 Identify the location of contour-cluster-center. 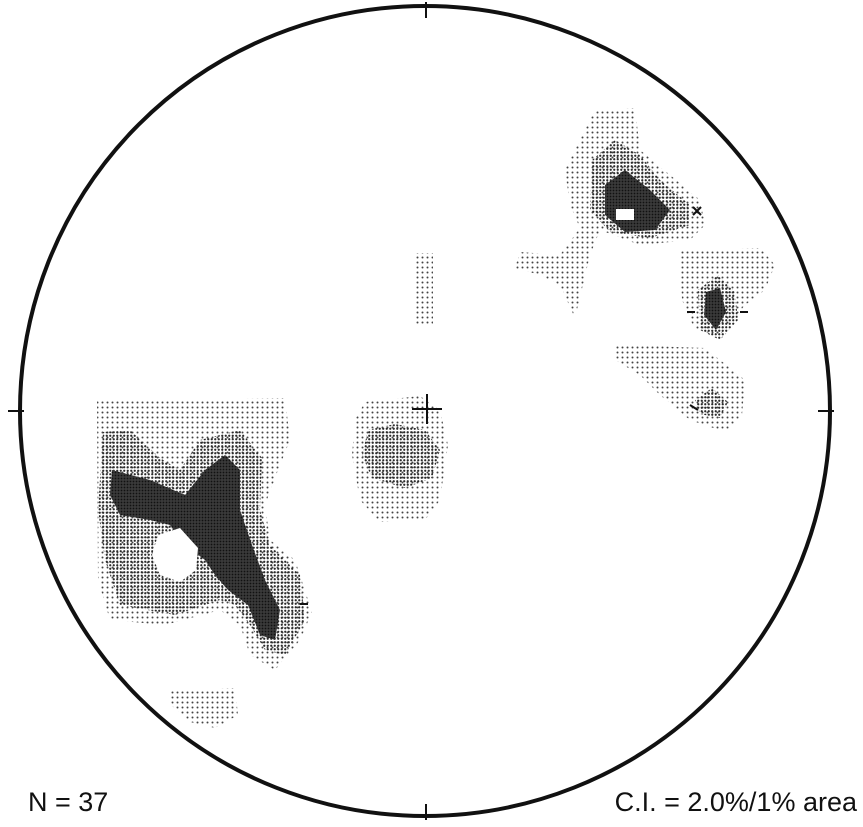
(400, 459).